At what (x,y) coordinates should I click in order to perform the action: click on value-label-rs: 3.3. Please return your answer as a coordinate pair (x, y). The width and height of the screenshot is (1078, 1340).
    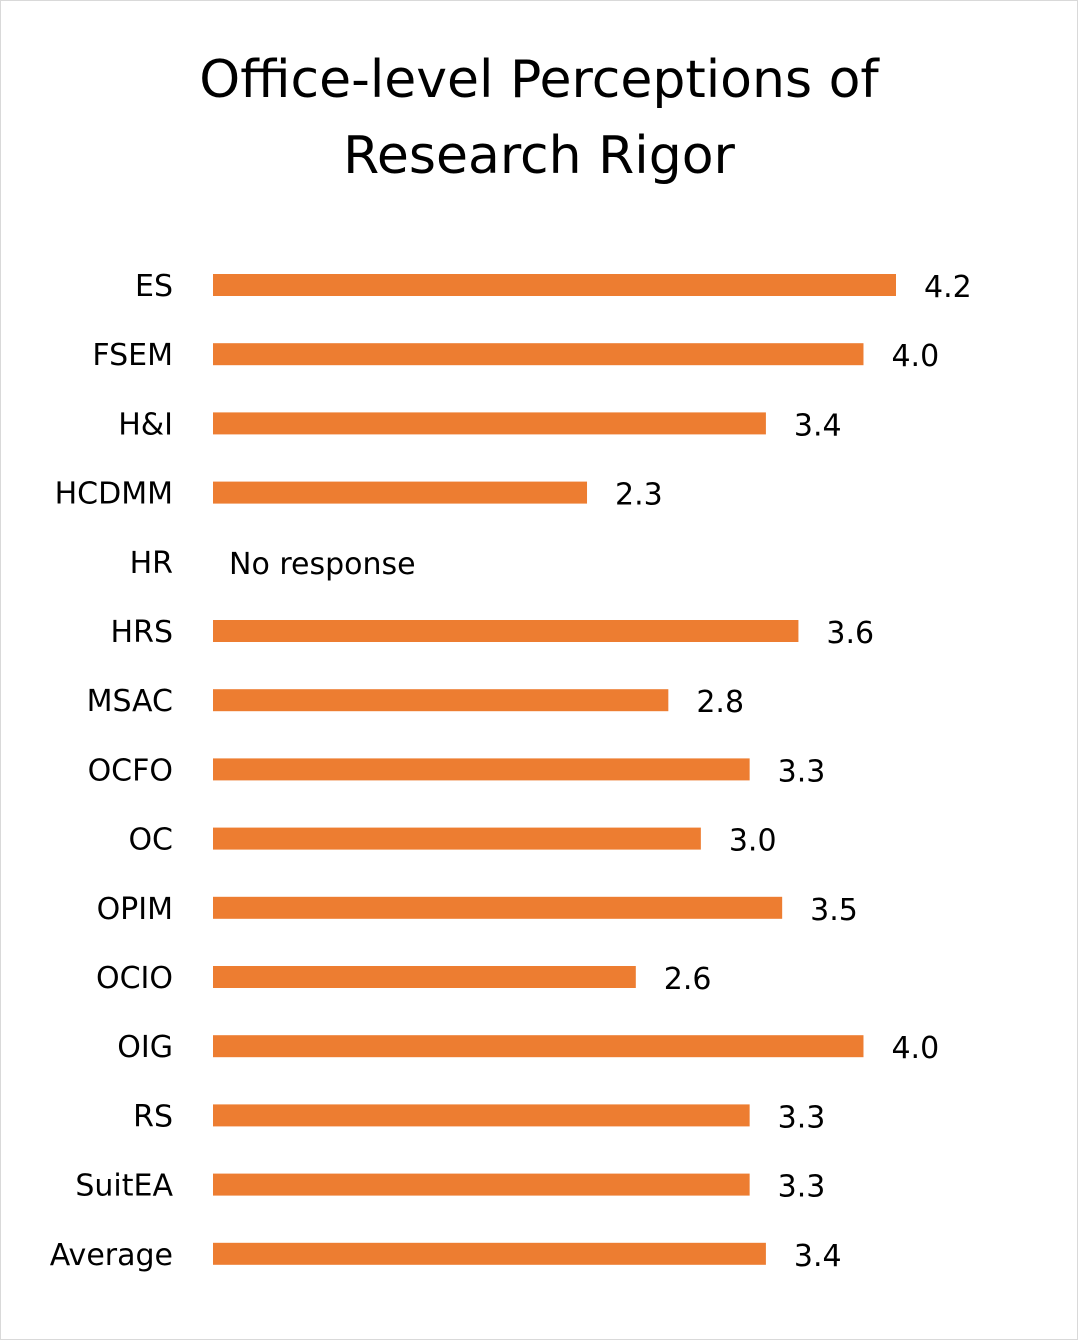
    Looking at the image, I should click on (802, 1117).